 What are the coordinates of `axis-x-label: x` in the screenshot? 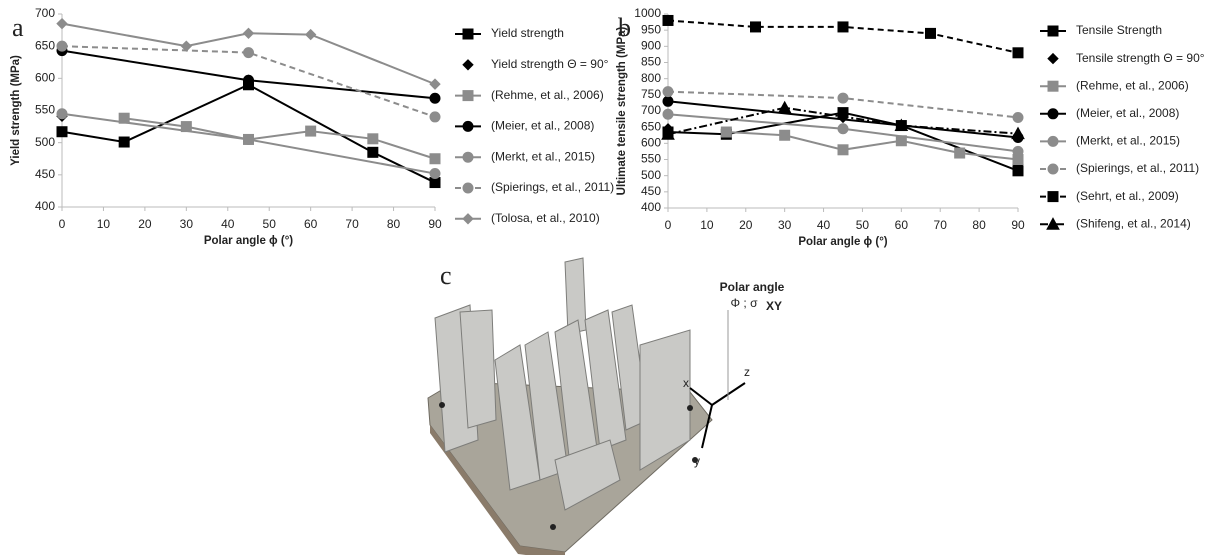 It's located at (686, 383).